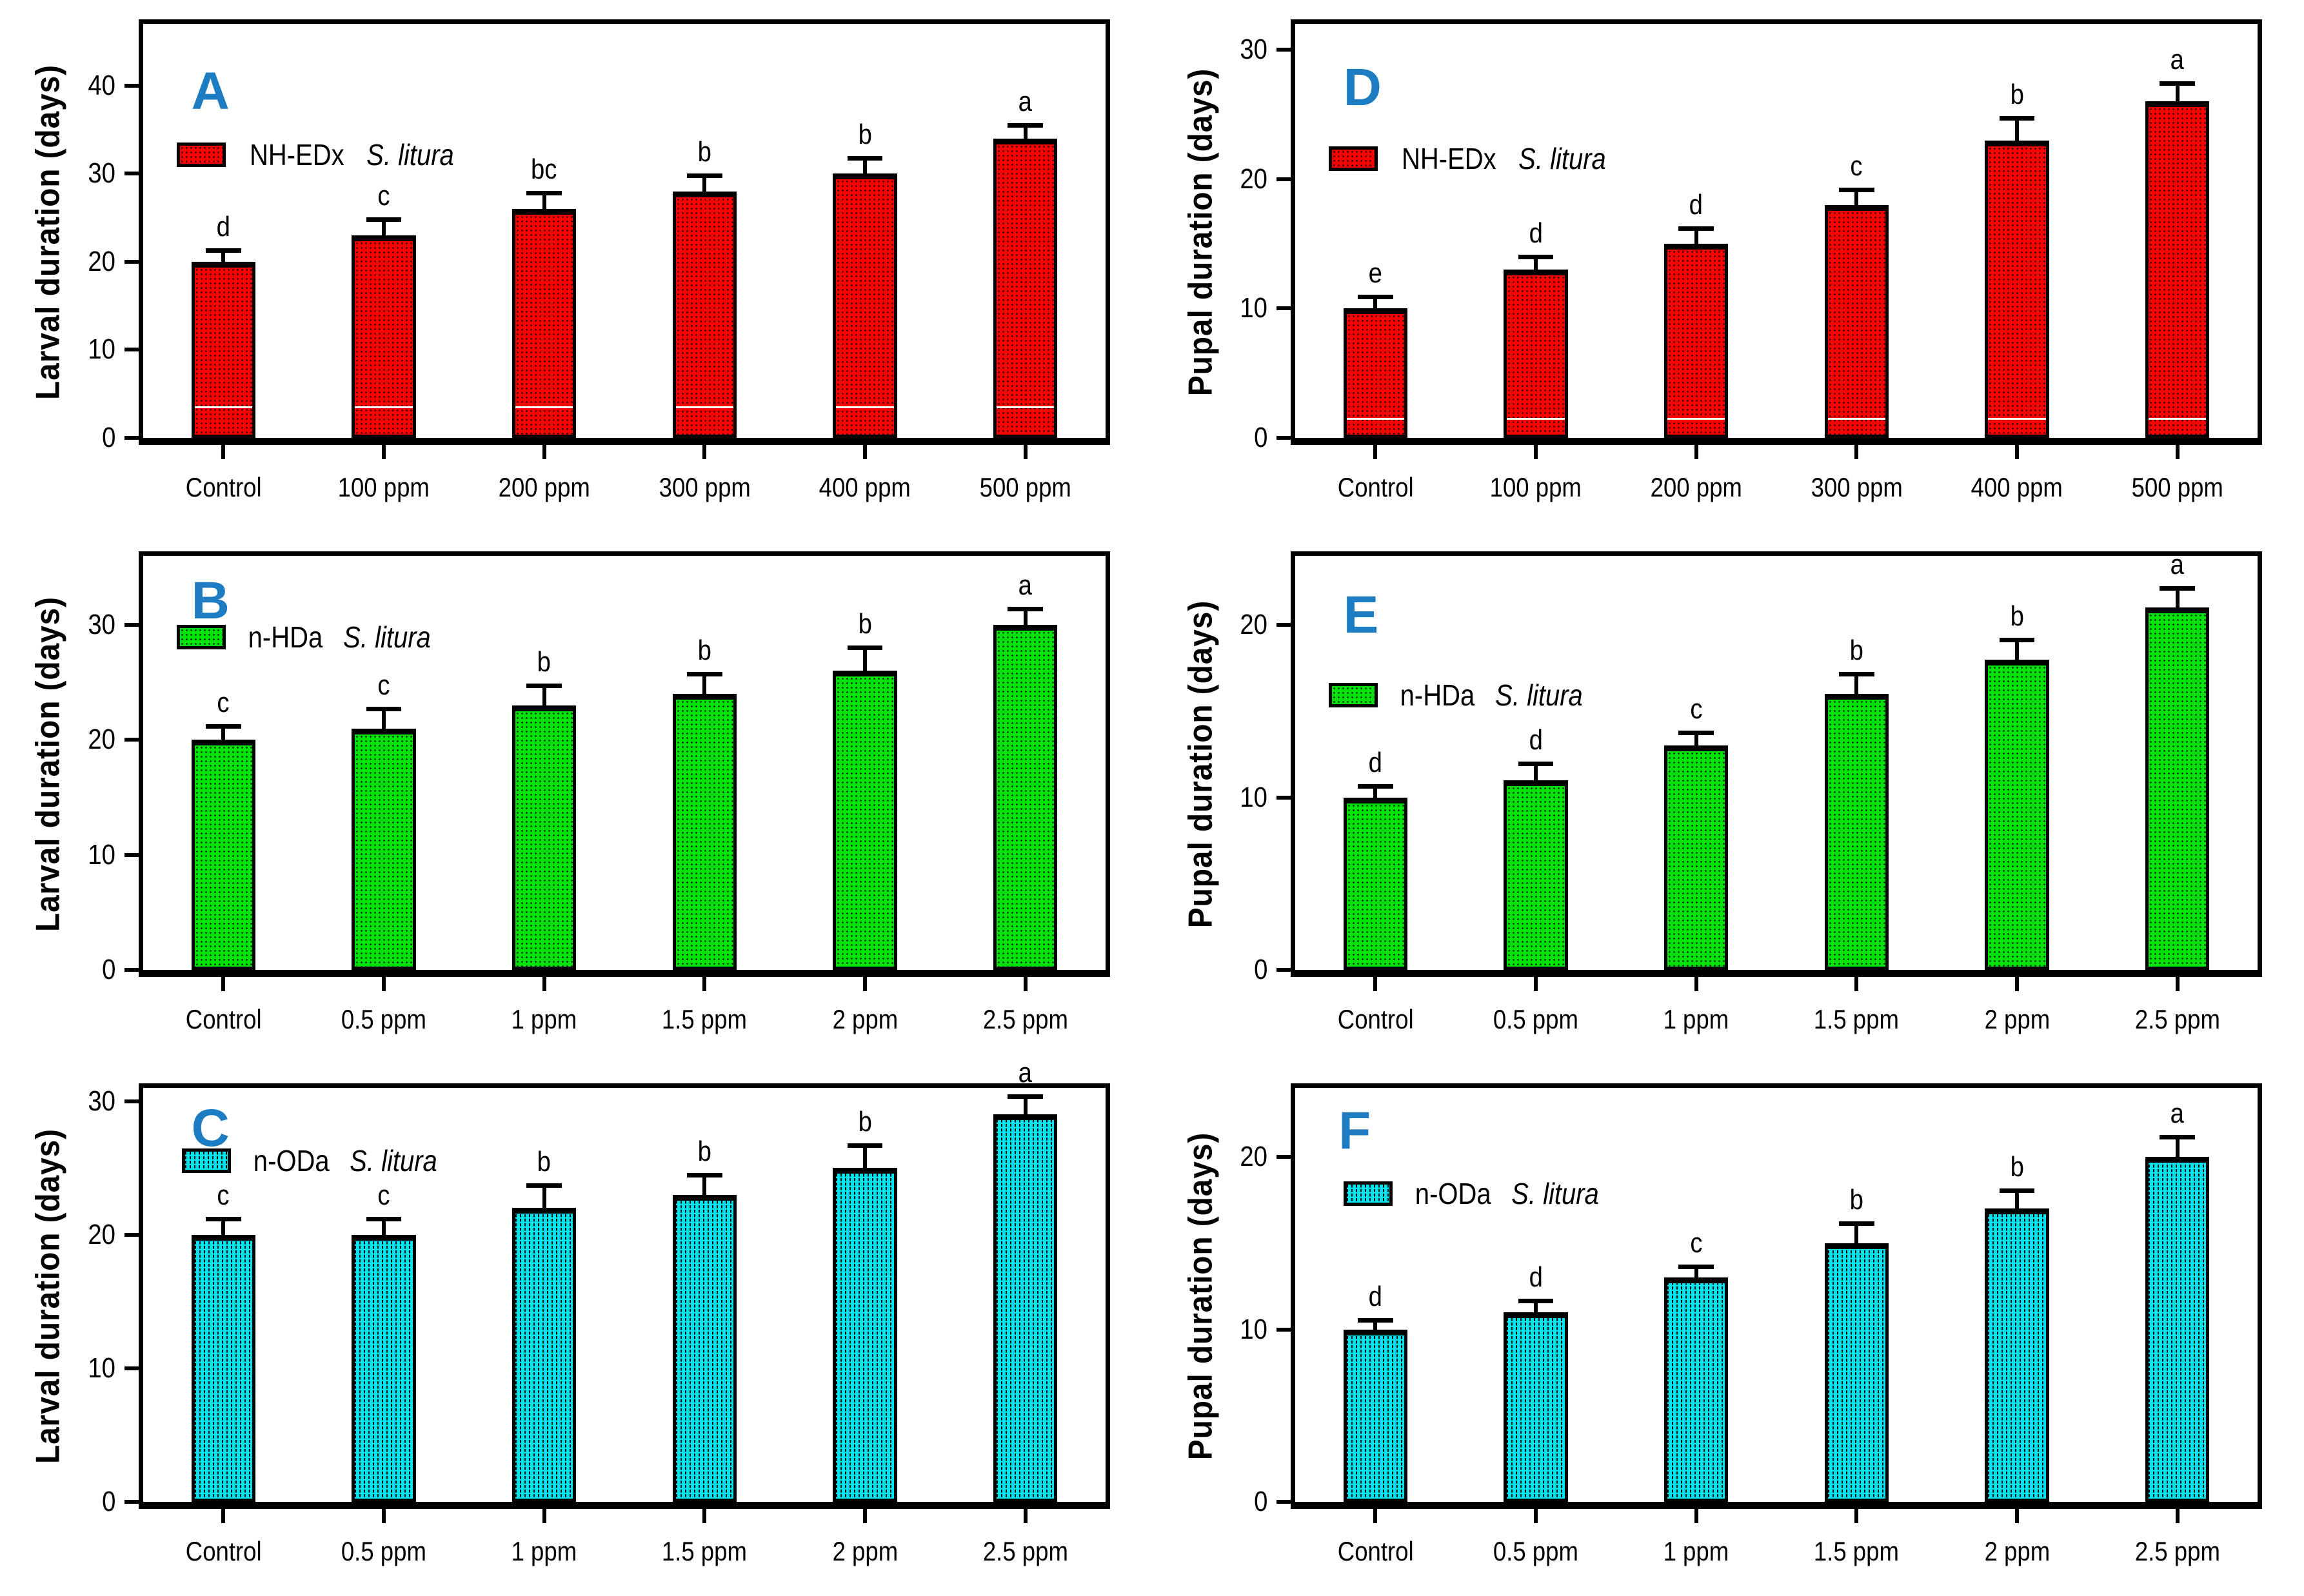 The width and height of the screenshot is (2304, 1596). Describe the element at coordinates (102, 261) in the screenshot. I see `y-tick-label-text: 20` at that location.